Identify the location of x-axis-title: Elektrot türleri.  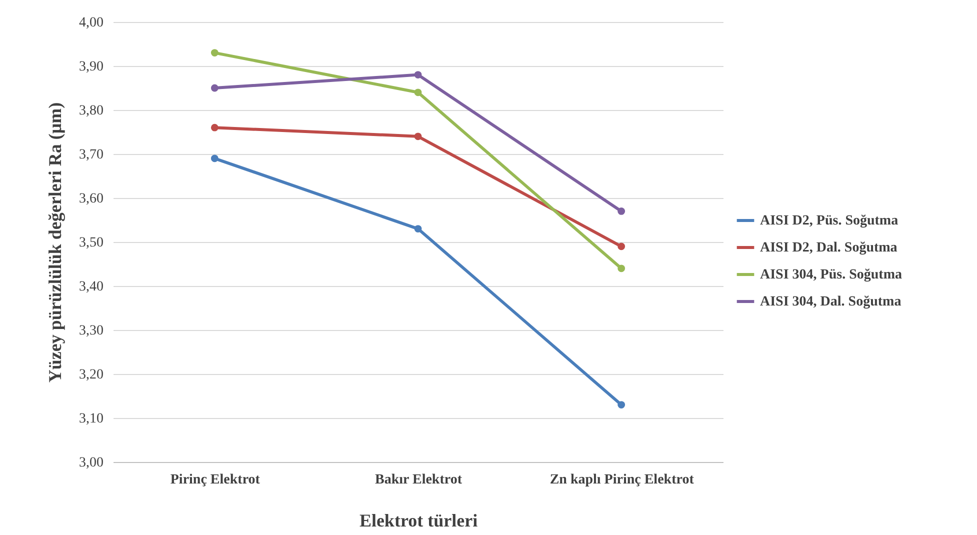
(418, 520).